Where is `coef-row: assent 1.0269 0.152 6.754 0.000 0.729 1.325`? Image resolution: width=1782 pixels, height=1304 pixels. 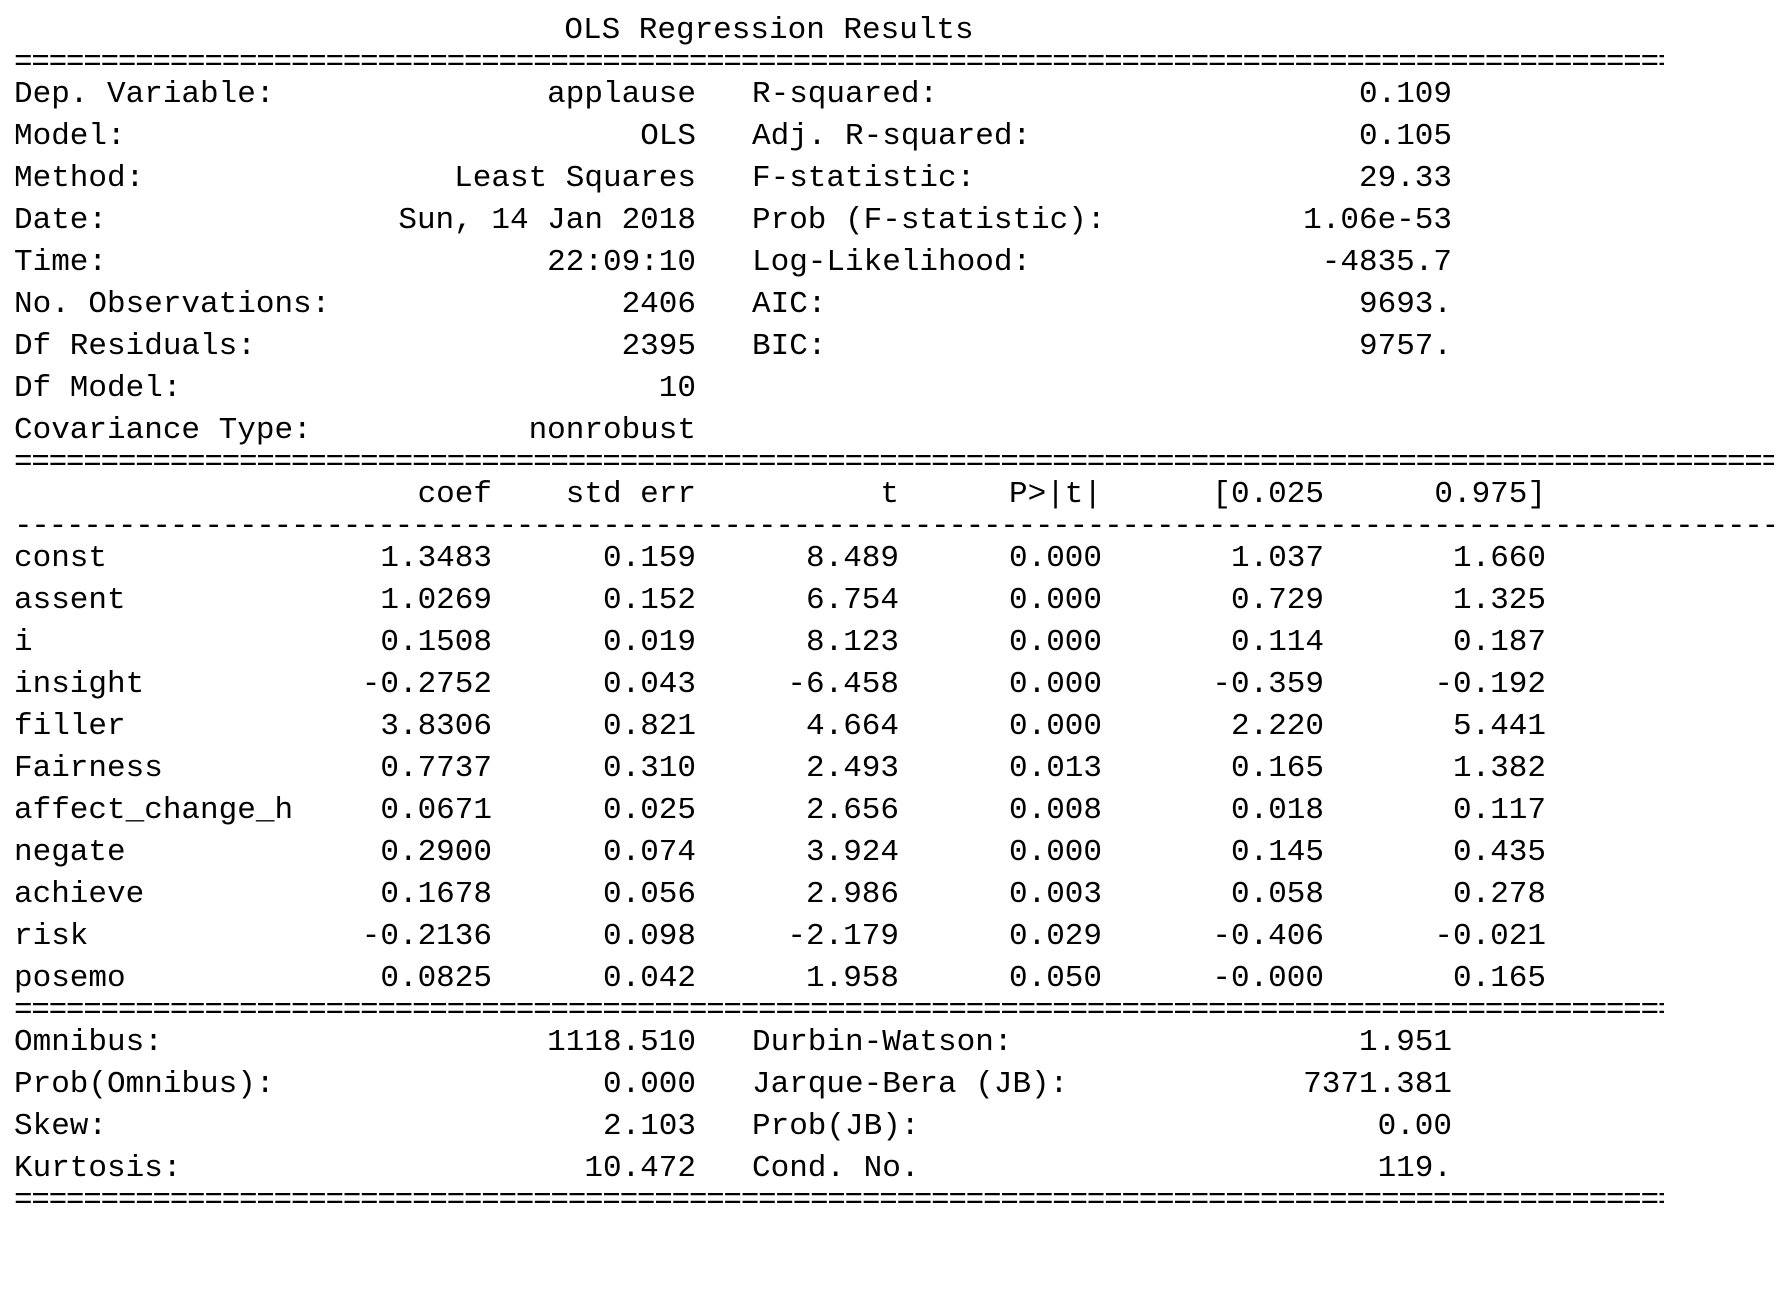
coef-row: assent 1.0269 0.152 6.754 0.000 0.729 1.325 is located at coordinates (894, 601).